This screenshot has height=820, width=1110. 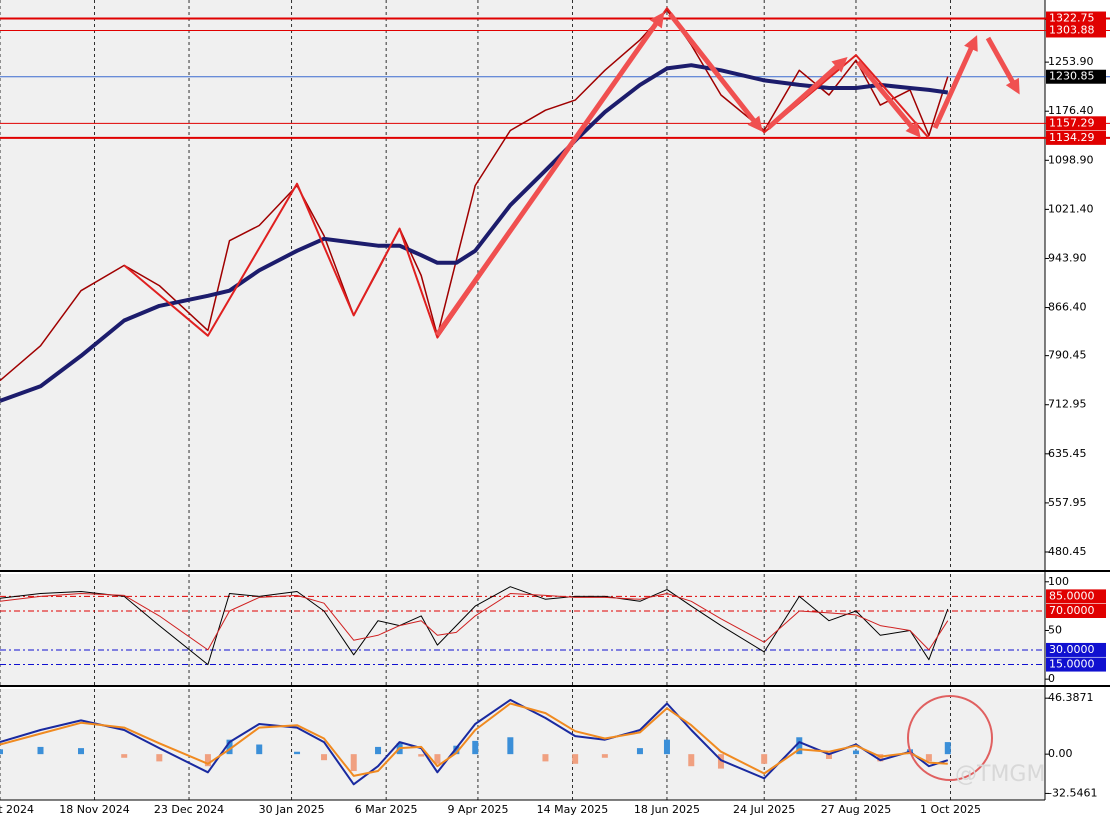 I want to click on x-tick-label: 6 Mar 2025, so click(x=386, y=809).